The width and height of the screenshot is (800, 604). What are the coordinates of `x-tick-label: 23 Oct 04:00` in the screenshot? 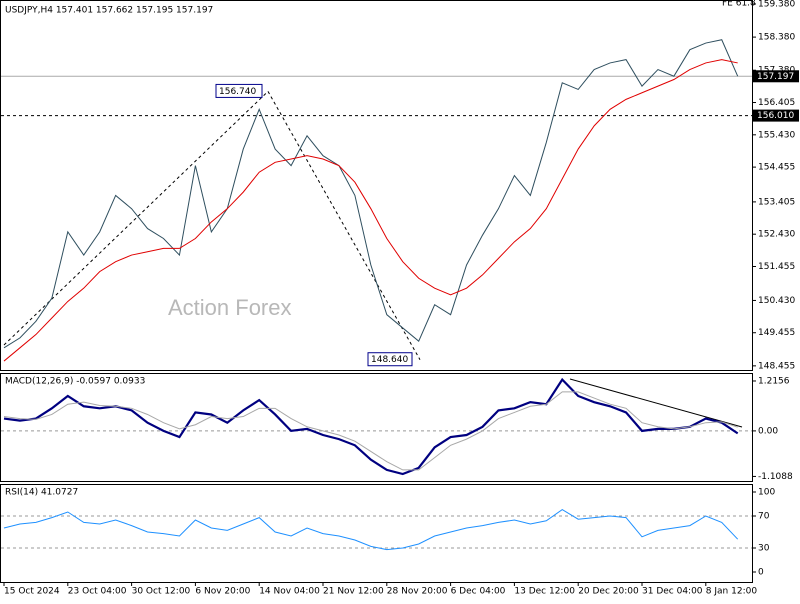 It's located at (97, 592).